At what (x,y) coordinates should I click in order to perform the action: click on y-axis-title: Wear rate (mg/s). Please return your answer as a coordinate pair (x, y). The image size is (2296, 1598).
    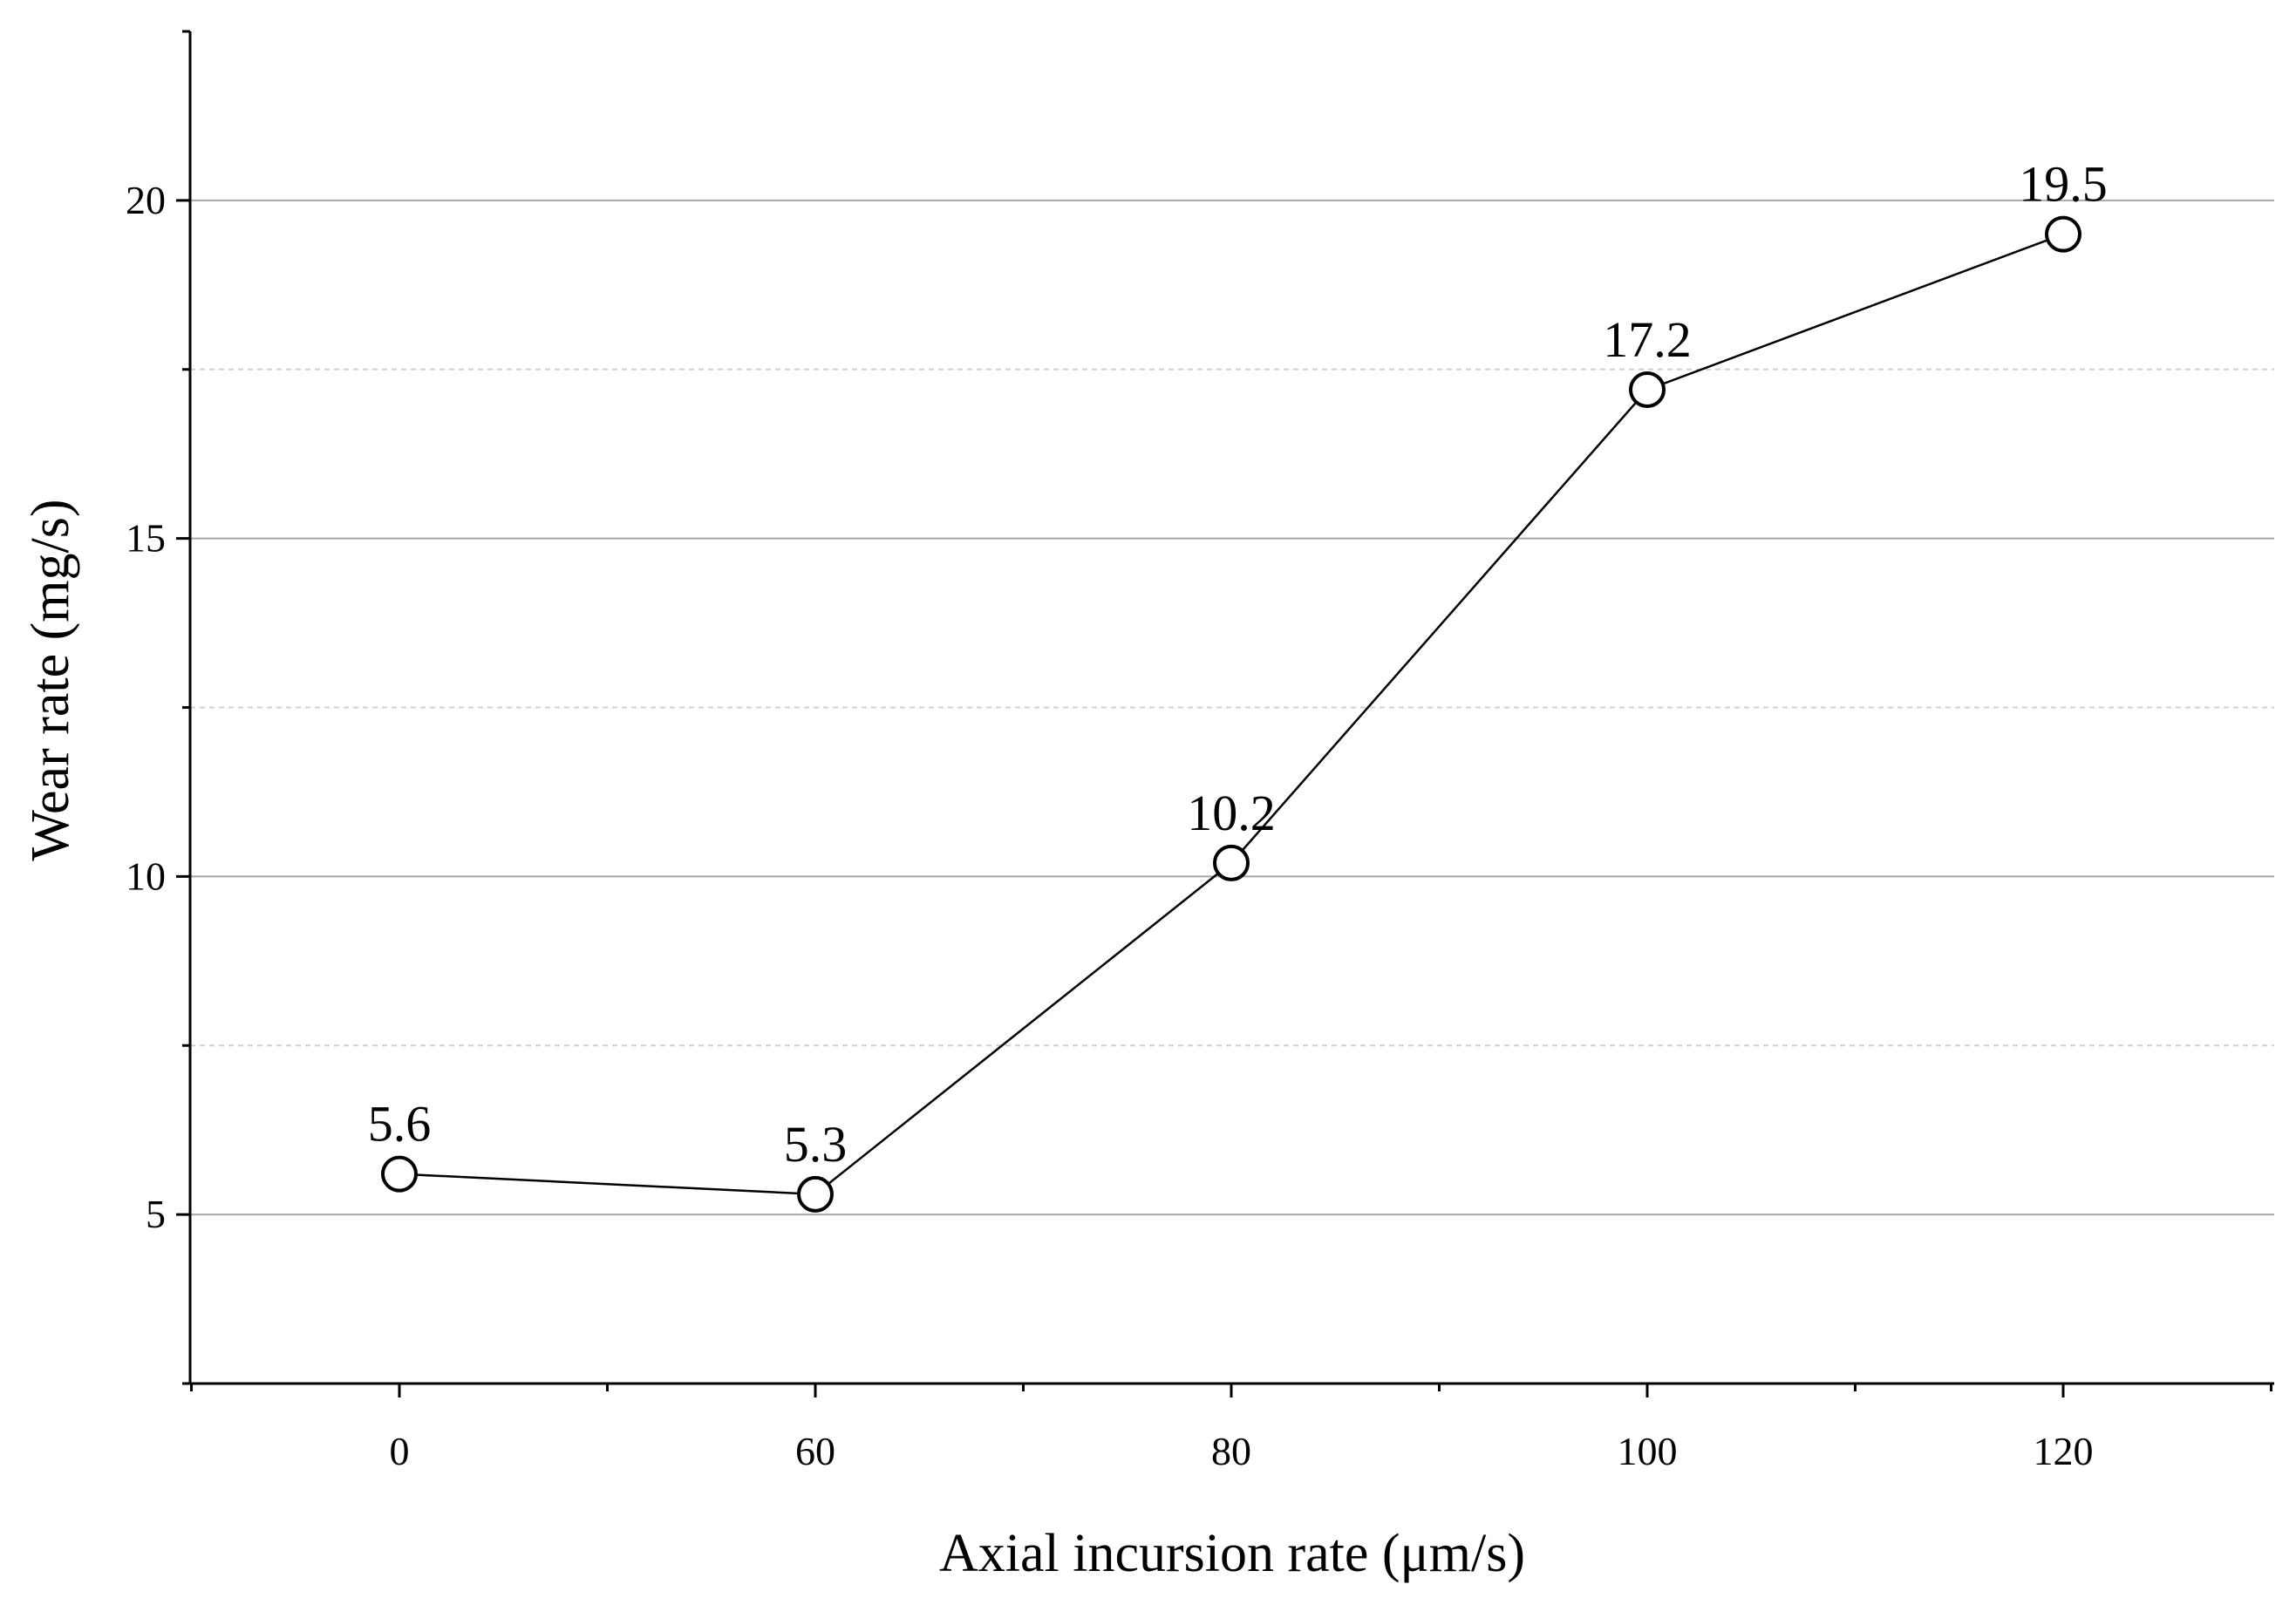
    Looking at the image, I should click on (50, 679).